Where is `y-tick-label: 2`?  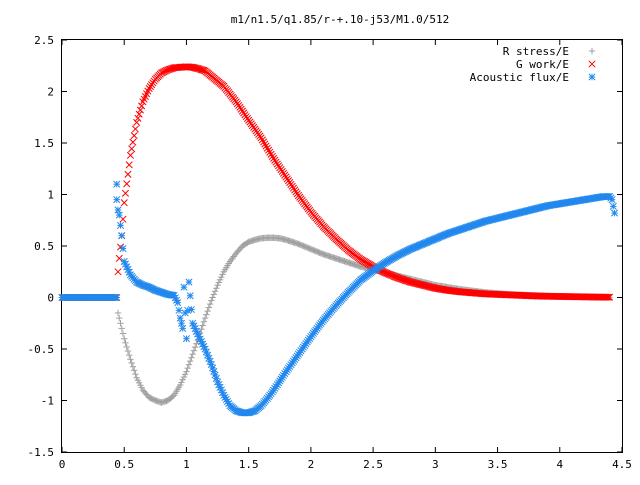 y-tick-label: 2 is located at coordinates (50, 92).